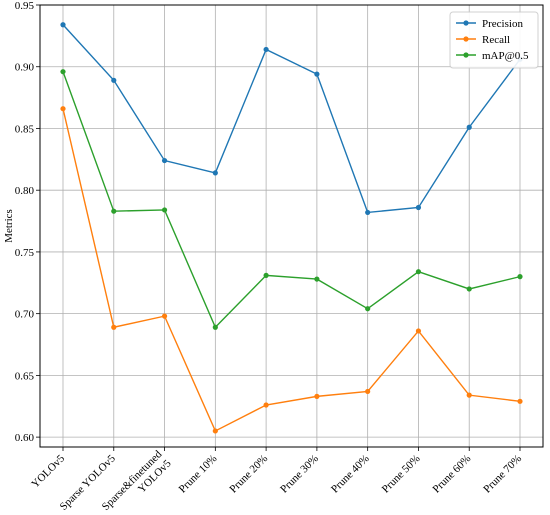  I want to click on y-tick-label: 0.70, so click(25, 315).